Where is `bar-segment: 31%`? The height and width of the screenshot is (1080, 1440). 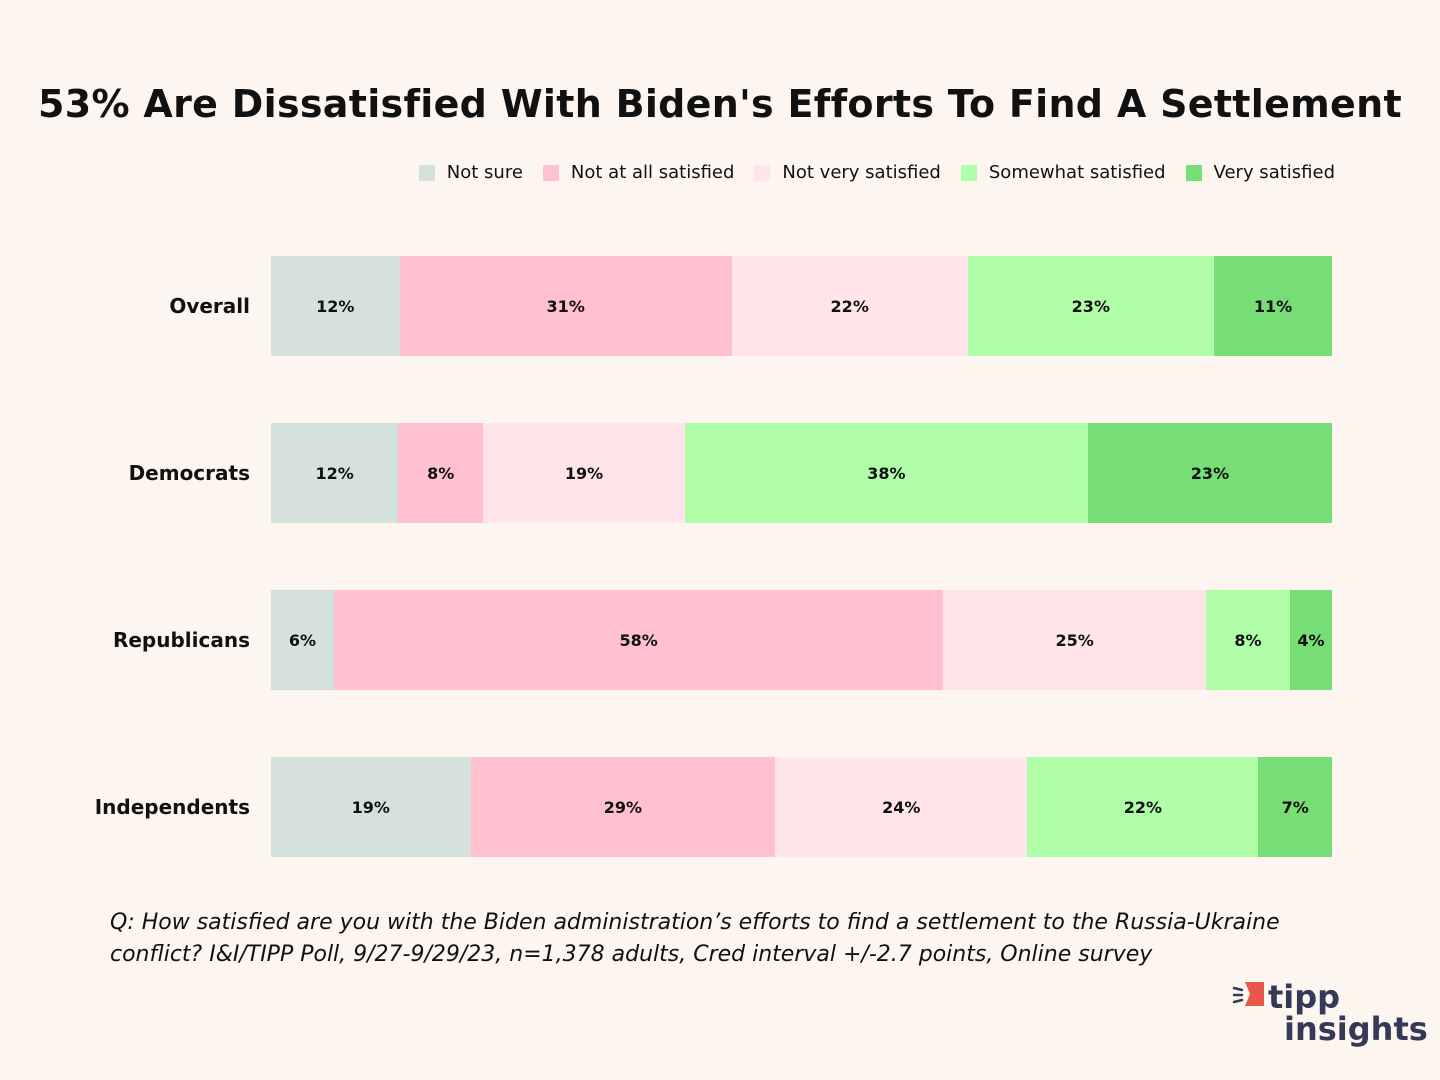 bar-segment: 31% is located at coordinates (565, 306).